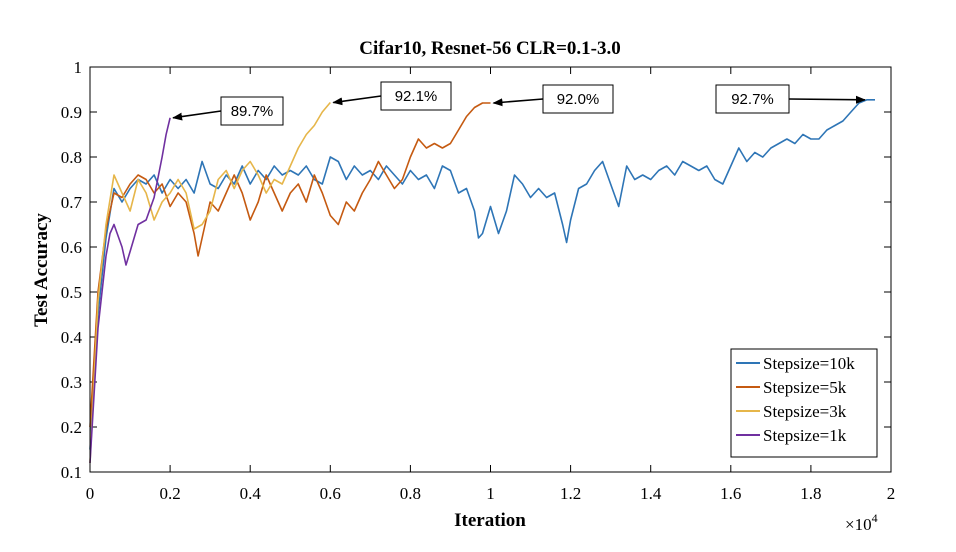  I want to click on y-tick-label: 0.6, so click(71, 247).